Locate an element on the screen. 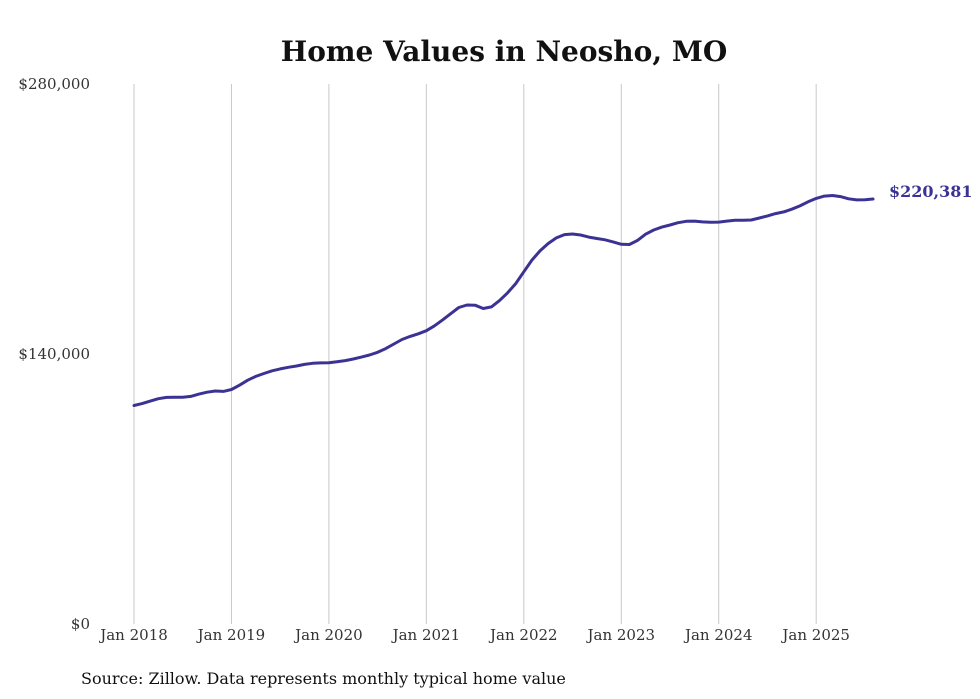 This screenshot has width=980, height=699. x-tick-label-jan-2023: Jan 2023 is located at coordinates (620, 635).